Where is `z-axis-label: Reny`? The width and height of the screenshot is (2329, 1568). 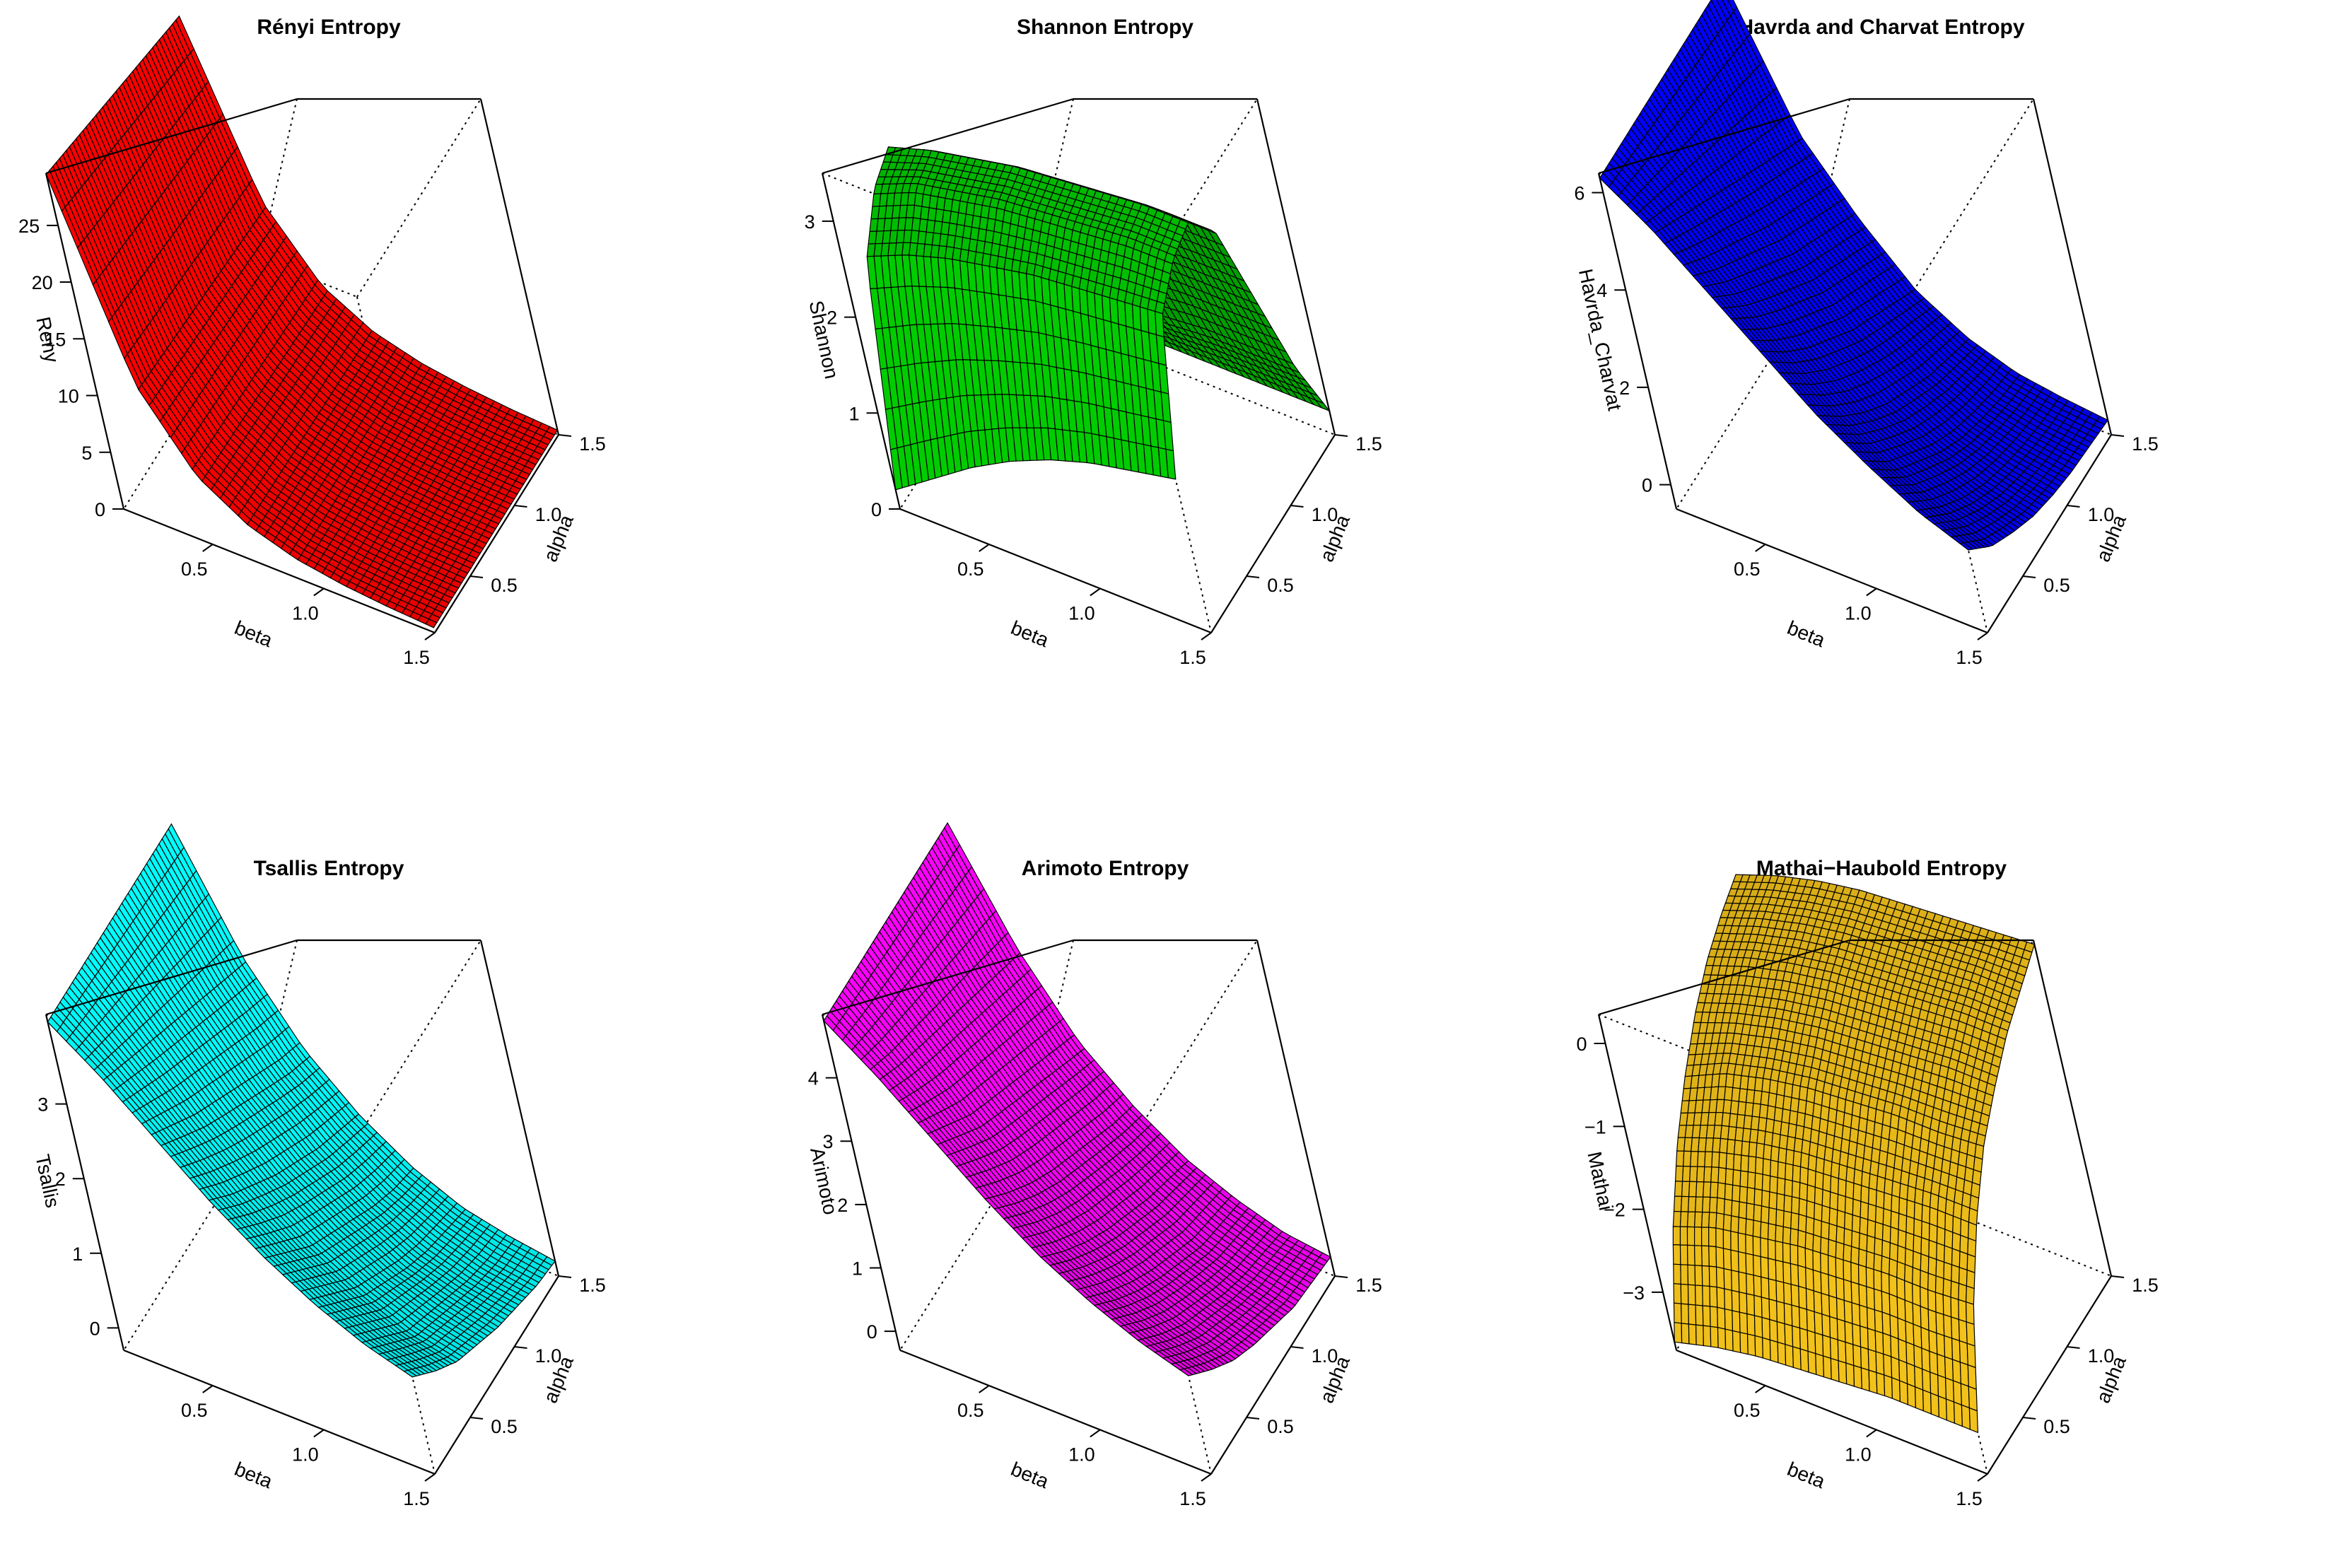 z-axis-label: Reny is located at coordinates (47, 339).